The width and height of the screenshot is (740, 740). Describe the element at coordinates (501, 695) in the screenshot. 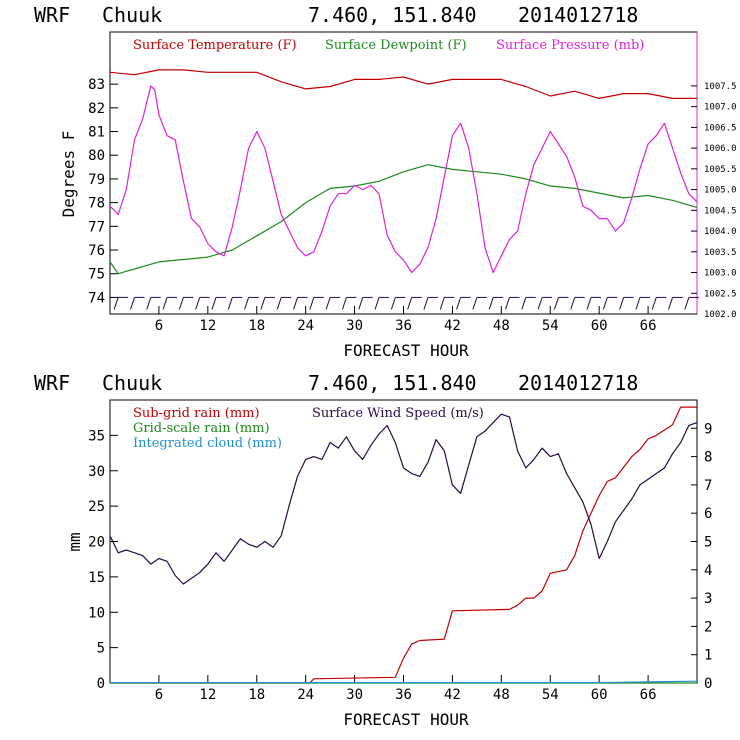

I see `p2-x-tick-label: 48` at that location.